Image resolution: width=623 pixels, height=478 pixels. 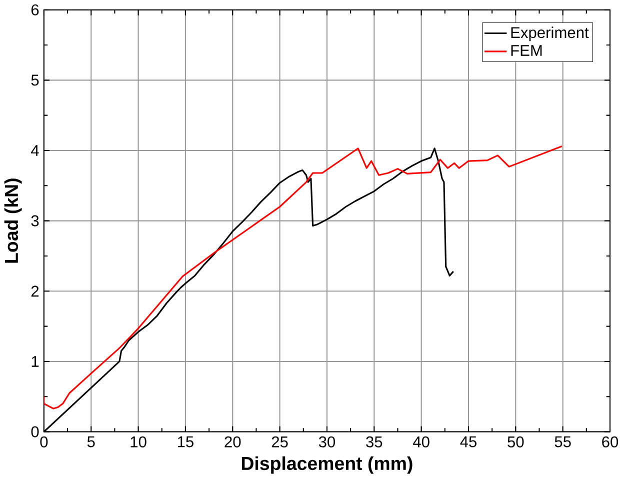 I want to click on x-tick-label: 40, so click(x=421, y=442).